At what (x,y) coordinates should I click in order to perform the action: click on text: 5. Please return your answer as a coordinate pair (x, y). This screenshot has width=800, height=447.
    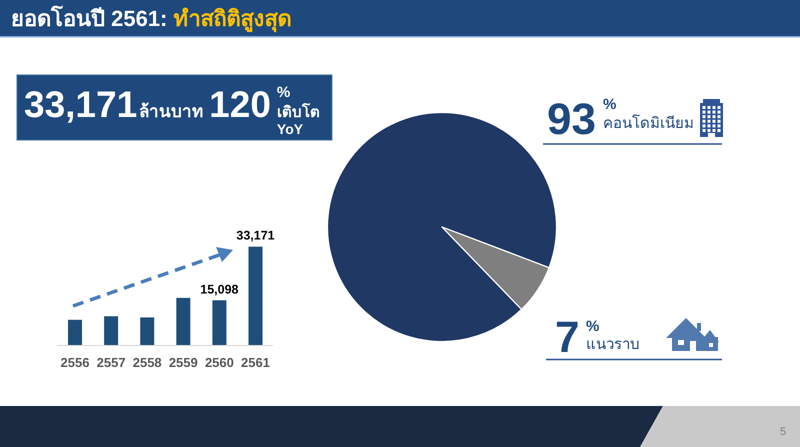
    Looking at the image, I should click on (783, 432).